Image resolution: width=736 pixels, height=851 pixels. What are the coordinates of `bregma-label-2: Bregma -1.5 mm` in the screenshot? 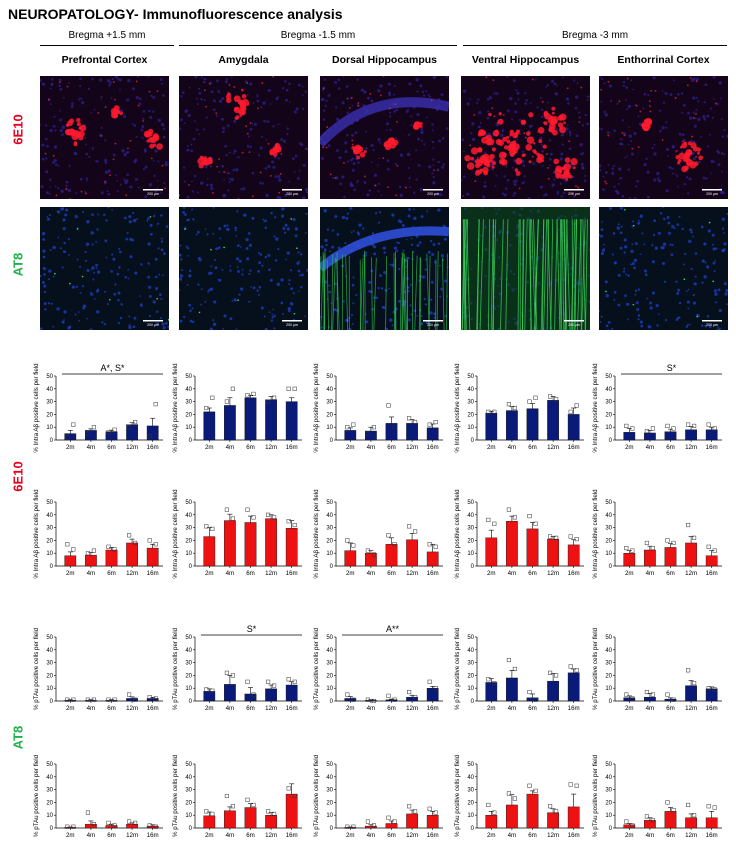 It's located at (318, 35).